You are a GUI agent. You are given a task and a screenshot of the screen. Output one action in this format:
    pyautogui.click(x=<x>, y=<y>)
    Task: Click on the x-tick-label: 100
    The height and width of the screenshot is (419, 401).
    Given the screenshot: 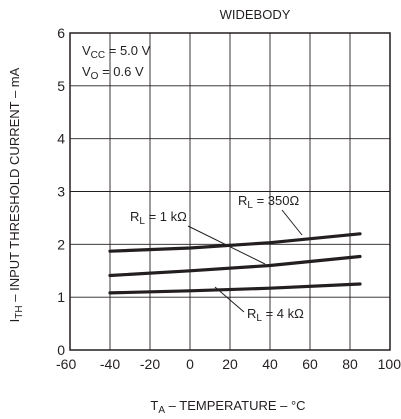 What is the action you would take?
    pyautogui.click(x=389, y=364)
    